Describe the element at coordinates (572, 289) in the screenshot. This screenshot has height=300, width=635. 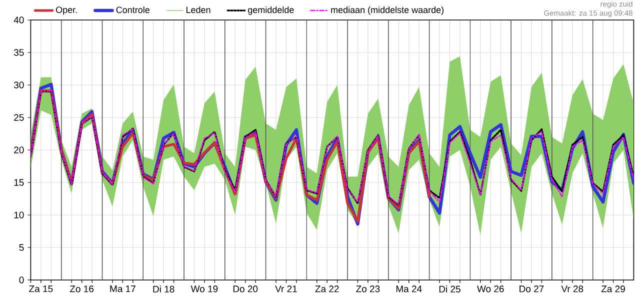
I see `x-tick-label: Vr 28` at that location.